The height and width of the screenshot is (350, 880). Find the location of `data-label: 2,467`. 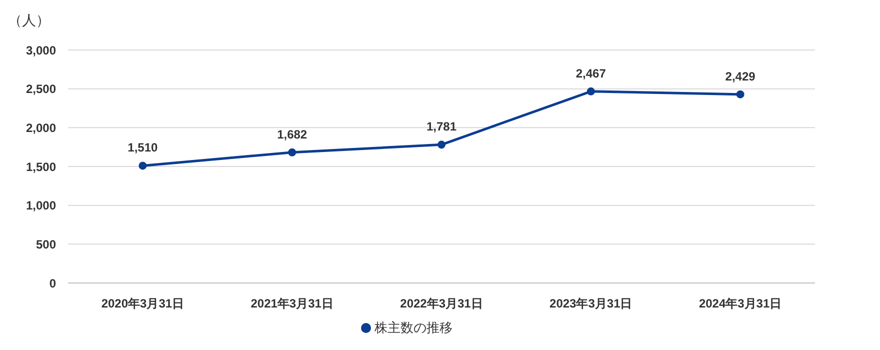

data-label: 2,467 is located at coordinates (591, 73).